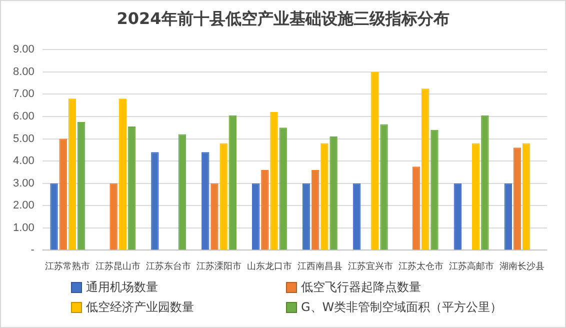 The height and width of the screenshot is (328, 566). I want to click on y-tick-label: 8.00, so click(23, 72).